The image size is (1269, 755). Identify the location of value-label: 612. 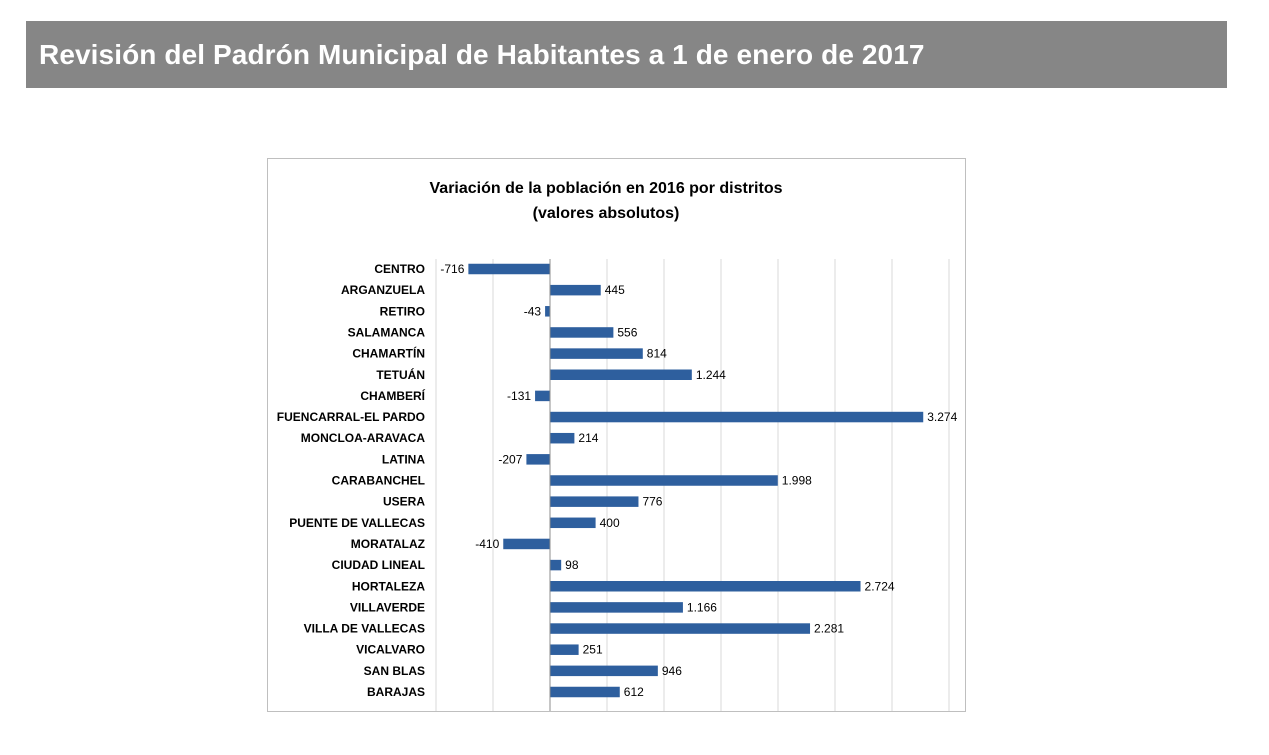
(634, 692).